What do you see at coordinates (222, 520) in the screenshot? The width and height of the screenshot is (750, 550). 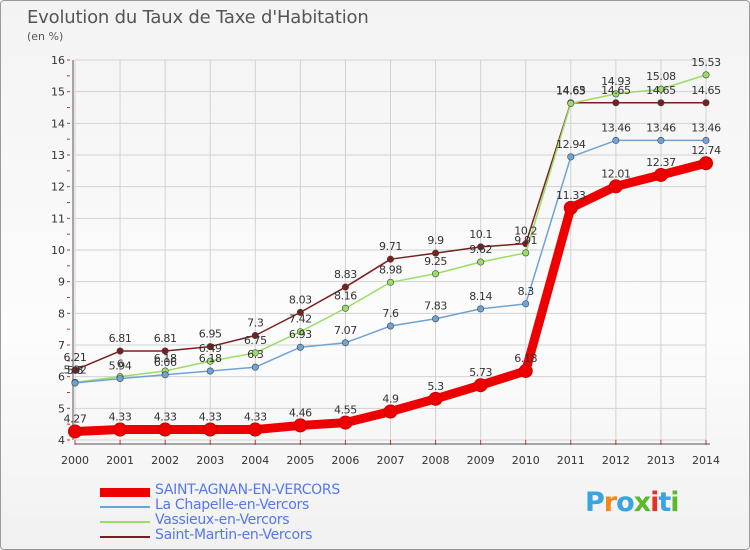 I see `legend-label: Vassieux-en-Vercors` at bounding box center [222, 520].